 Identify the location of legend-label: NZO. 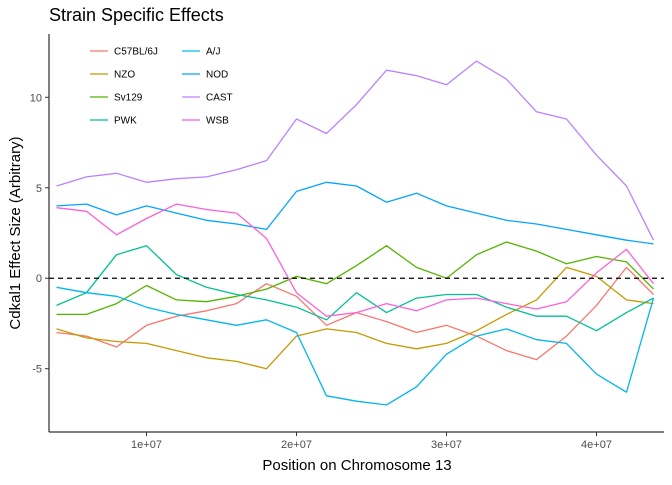
(124, 75).